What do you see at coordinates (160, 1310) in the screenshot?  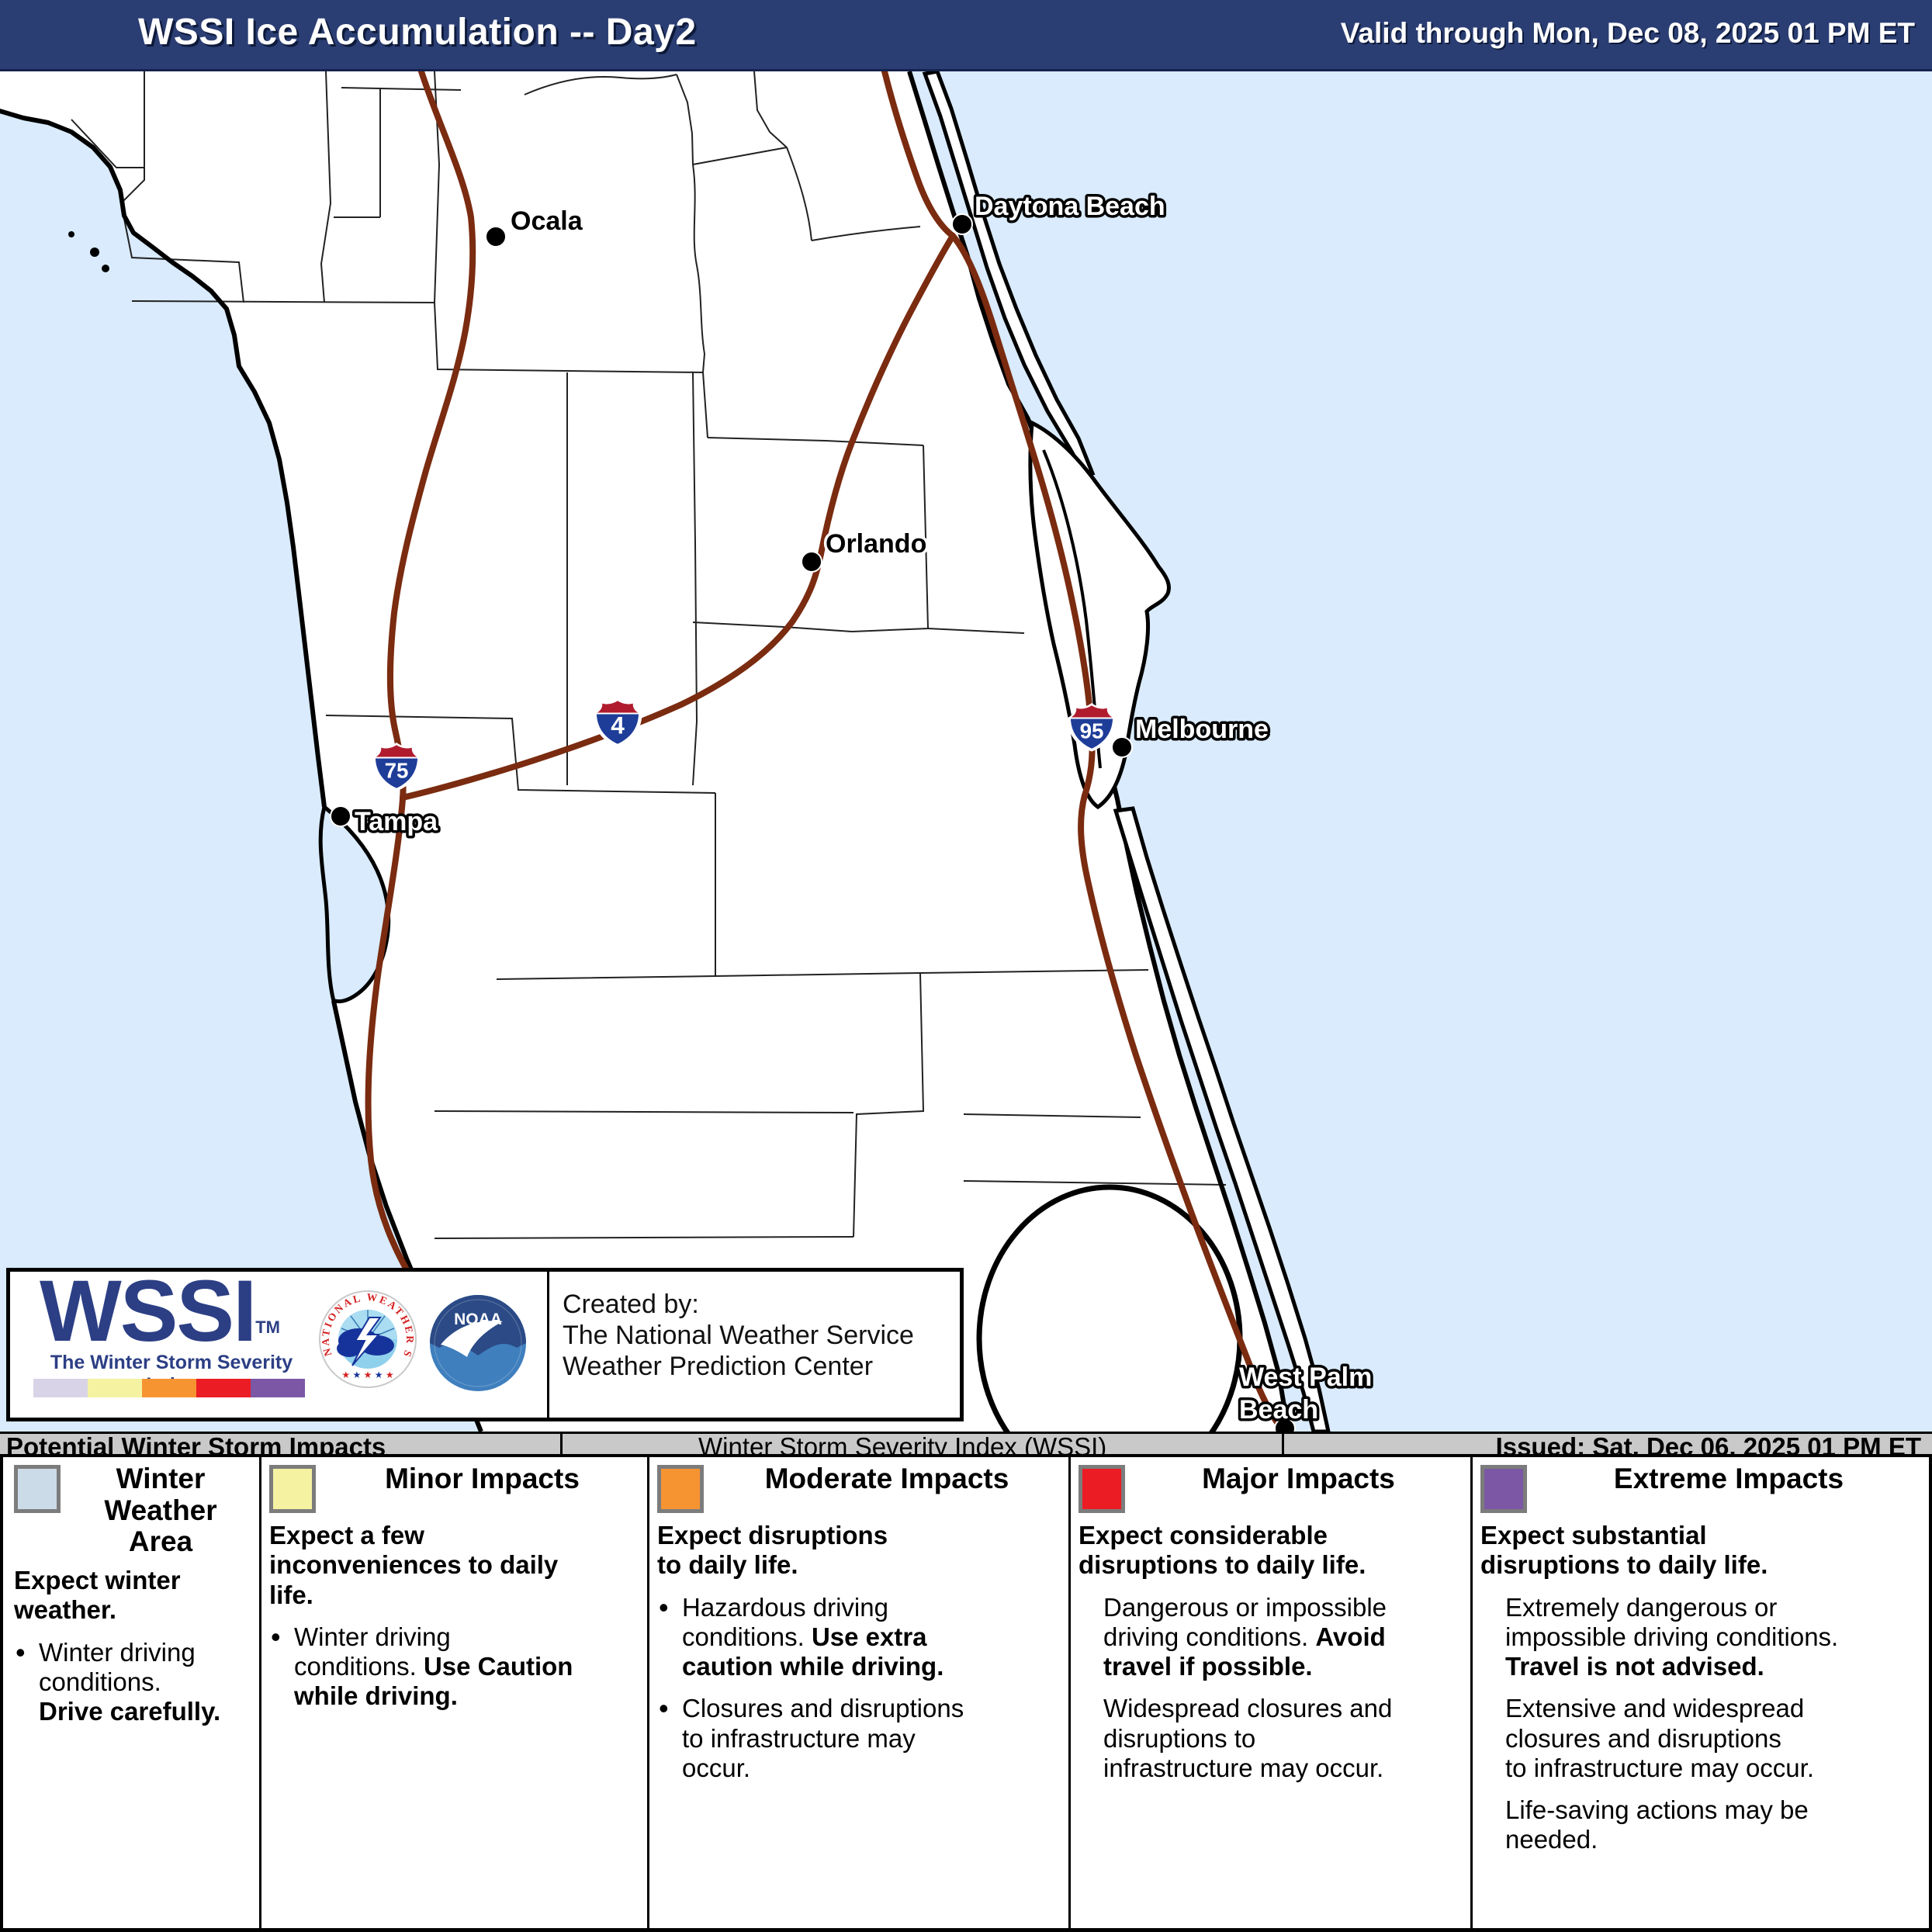 I see `wssi-logotype: WSSITM` at bounding box center [160, 1310].